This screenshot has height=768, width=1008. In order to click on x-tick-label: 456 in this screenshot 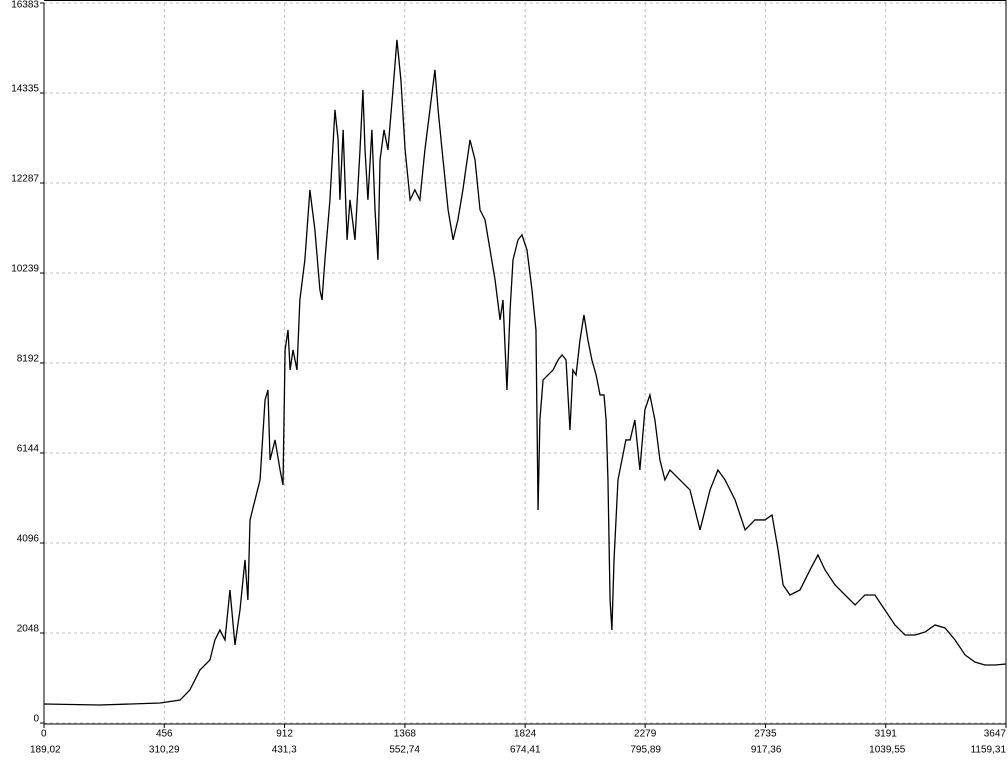, I will do `click(164, 734)`.